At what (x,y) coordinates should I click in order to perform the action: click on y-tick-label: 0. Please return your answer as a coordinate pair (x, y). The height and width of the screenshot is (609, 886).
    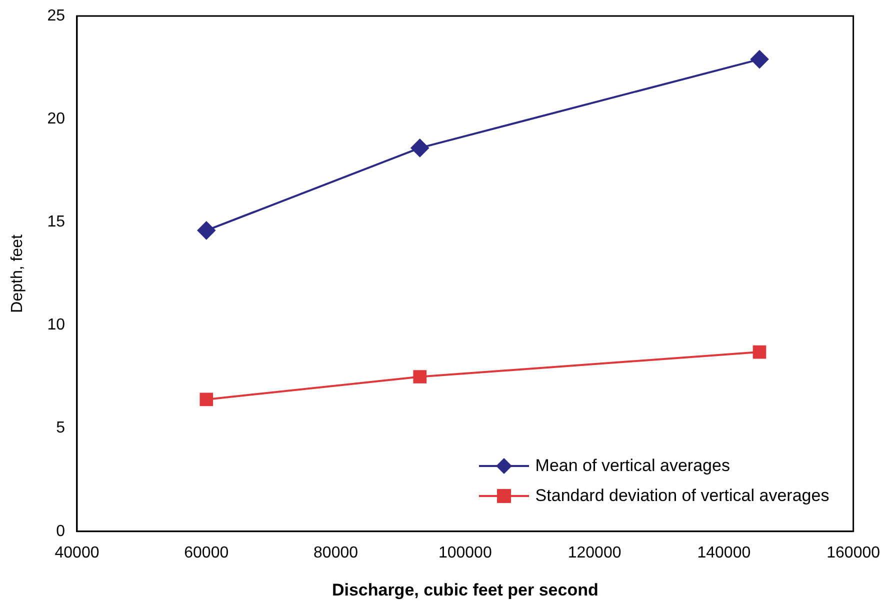
    Looking at the image, I should click on (61, 531).